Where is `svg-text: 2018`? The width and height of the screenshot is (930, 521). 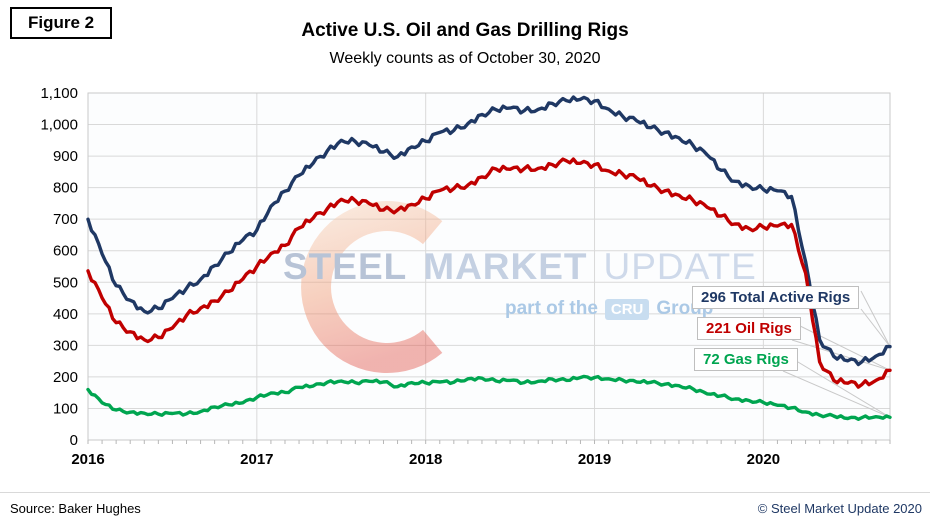 svg-text: 2018 is located at coordinates (425, 459).